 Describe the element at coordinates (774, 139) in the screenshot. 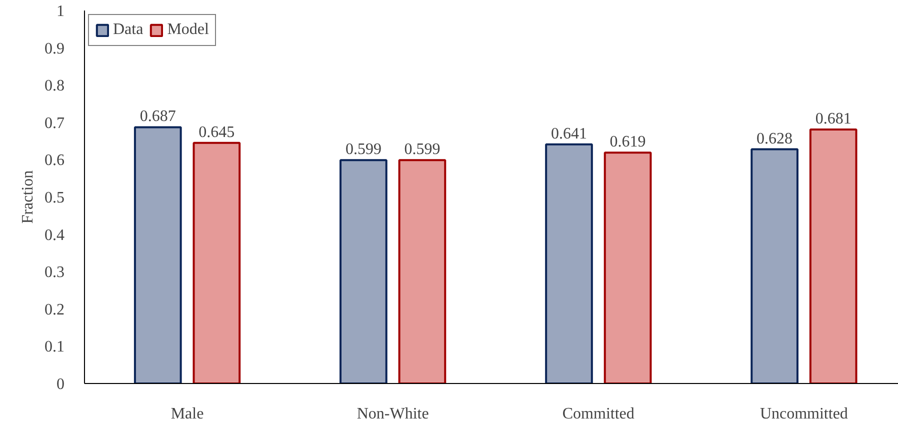

I see `data-label: 0.628` at that location.